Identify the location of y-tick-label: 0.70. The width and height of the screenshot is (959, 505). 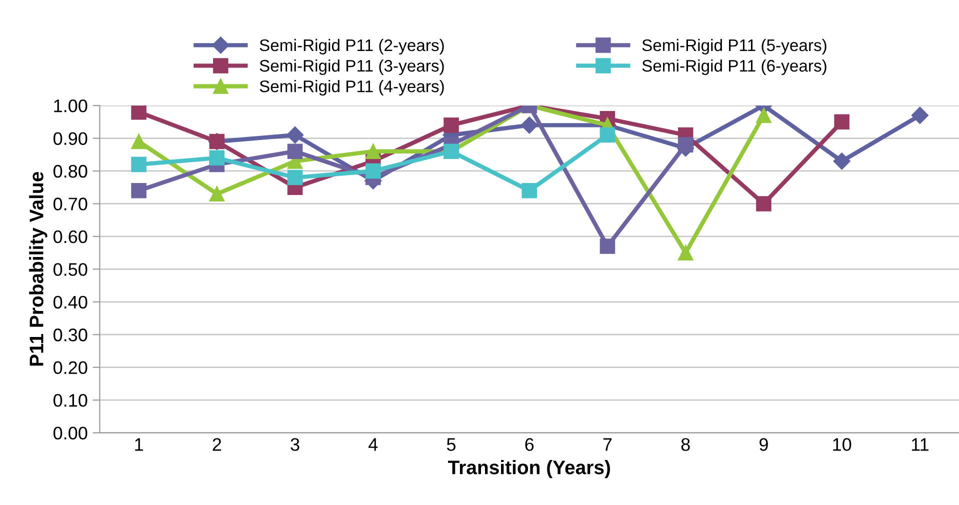
(71, 204).